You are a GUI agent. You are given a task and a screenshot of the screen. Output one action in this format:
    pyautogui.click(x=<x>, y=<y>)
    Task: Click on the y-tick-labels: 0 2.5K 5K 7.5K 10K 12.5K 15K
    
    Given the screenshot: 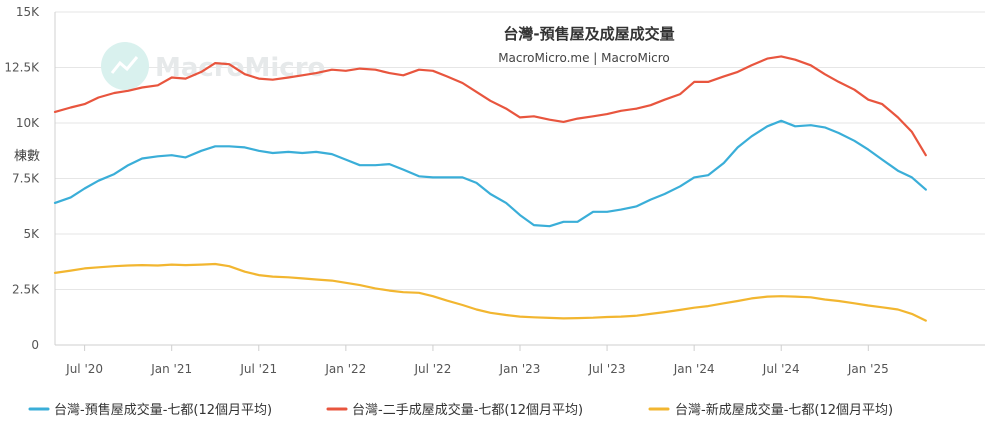 What is the action you would take?
    pyautogui.click(x=22, y=178)
    